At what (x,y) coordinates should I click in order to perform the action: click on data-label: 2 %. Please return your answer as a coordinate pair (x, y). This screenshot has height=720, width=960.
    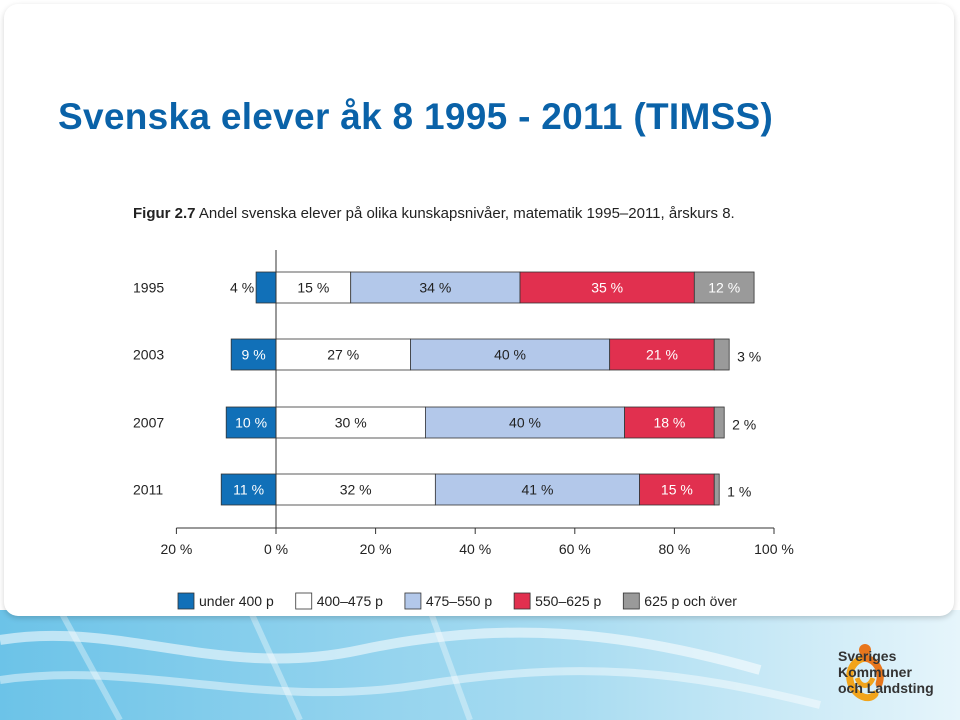
    Looking at the image, I should click on (744, 425).